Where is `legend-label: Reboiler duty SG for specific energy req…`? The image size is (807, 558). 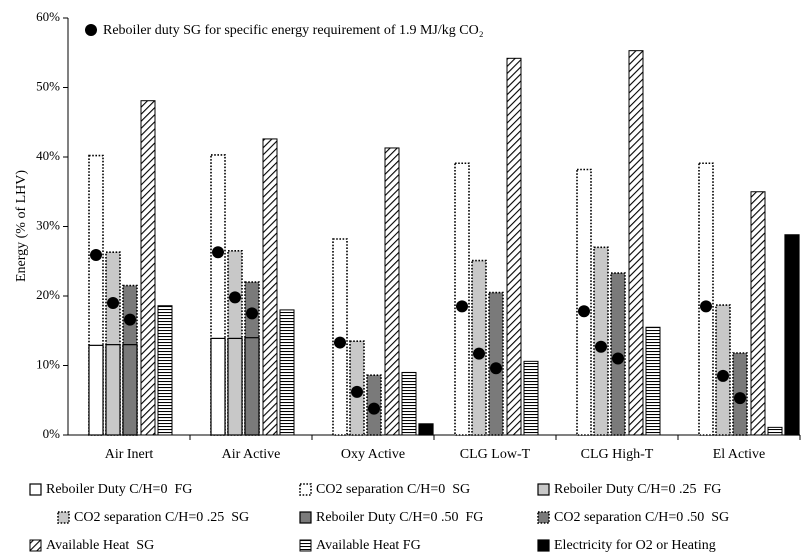 legend-label: Reboiler duty SG for specific energy req… is located at coordinates (293, 30).